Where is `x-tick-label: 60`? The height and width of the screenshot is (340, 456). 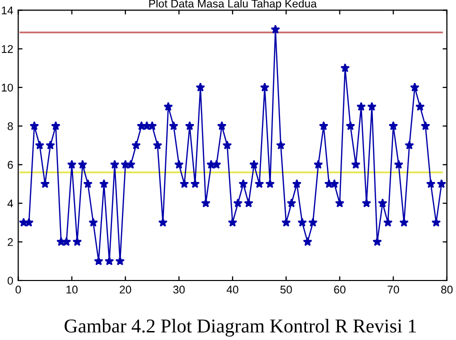
x-tick-label: 60 is located at coordinates (340, 290).